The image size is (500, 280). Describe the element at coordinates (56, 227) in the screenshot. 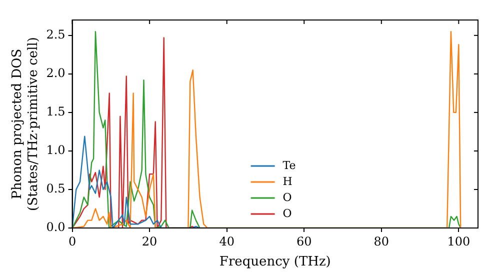

I see `y-tick-label: 0.0` at that location.